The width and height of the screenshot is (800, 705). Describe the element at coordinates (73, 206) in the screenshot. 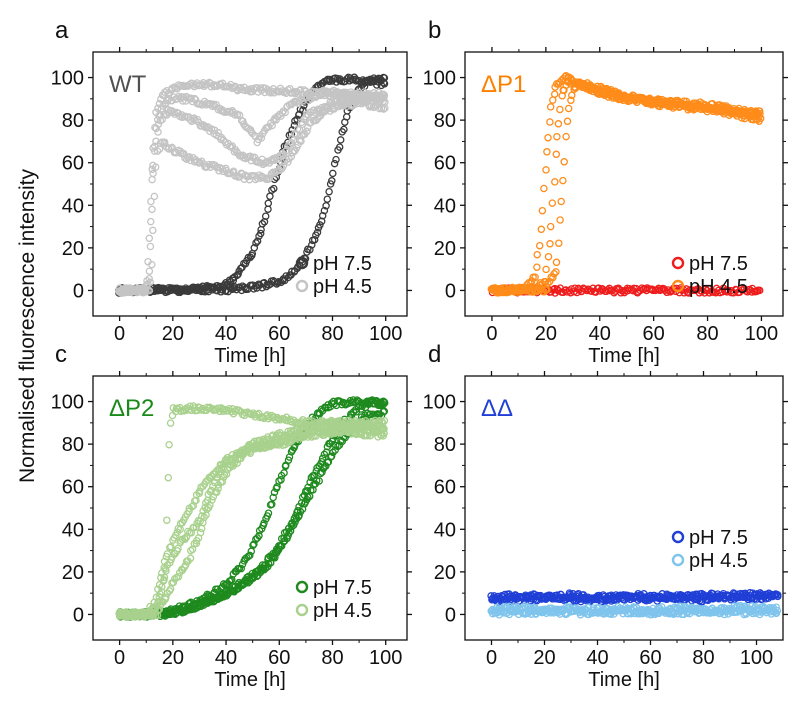

I see `y-tick-label: 40` at that location.